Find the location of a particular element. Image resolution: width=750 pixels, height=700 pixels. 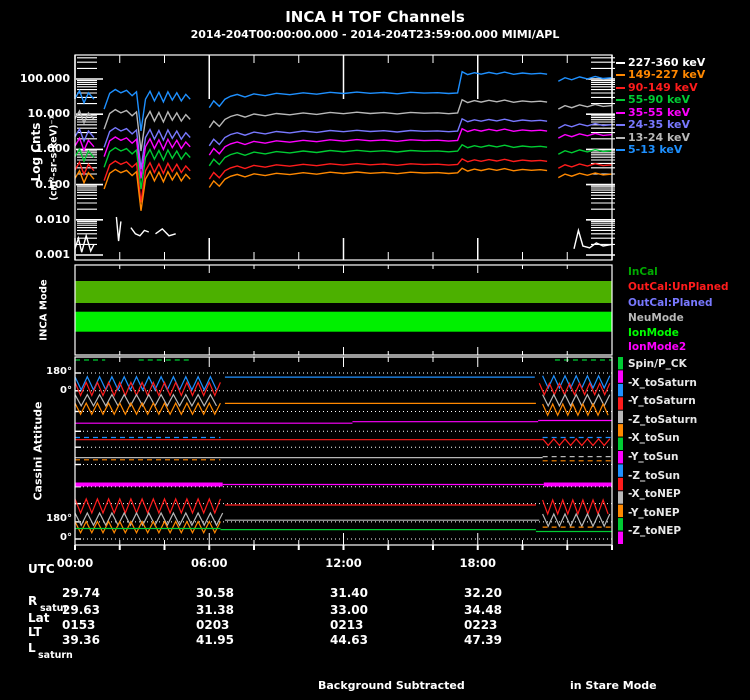

energy-trace-24-35keV is located at coordinates (343, 143).